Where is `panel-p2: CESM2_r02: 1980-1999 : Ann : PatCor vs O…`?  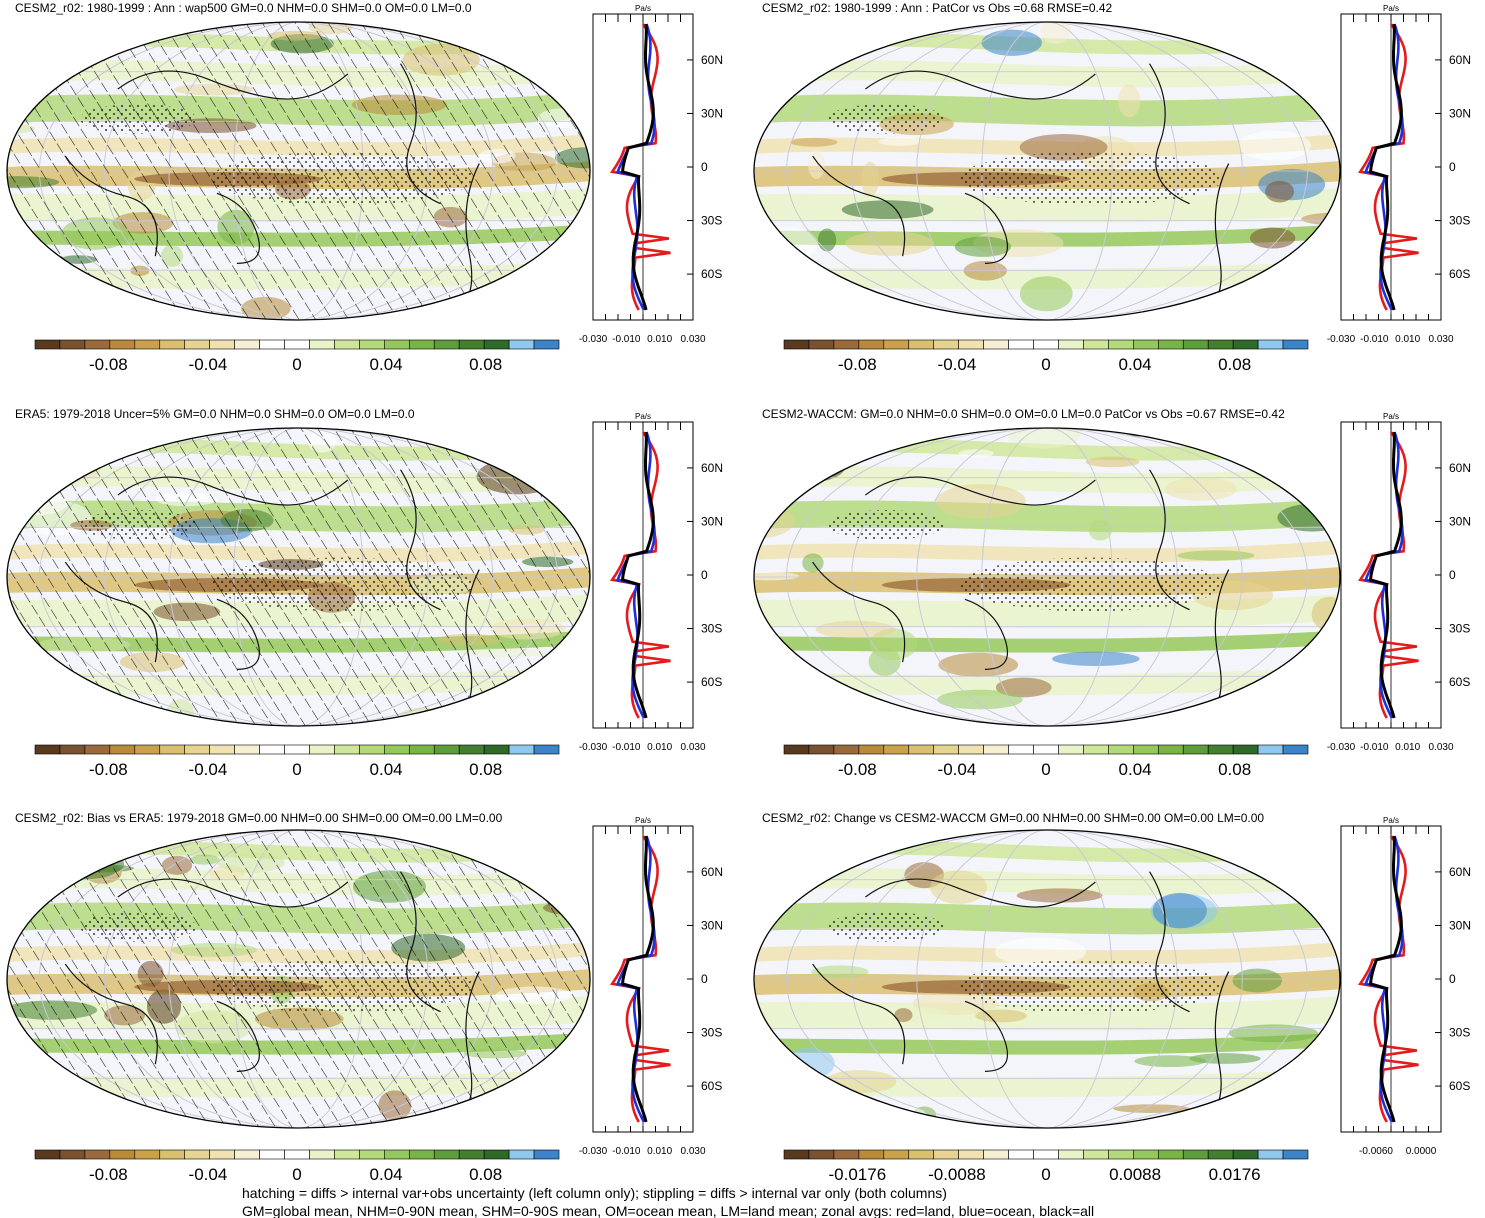
panel-p2: CESM2_r02: 1980-1999 : Ann : PatCor vs O… is located at coordinates (1112, 187).